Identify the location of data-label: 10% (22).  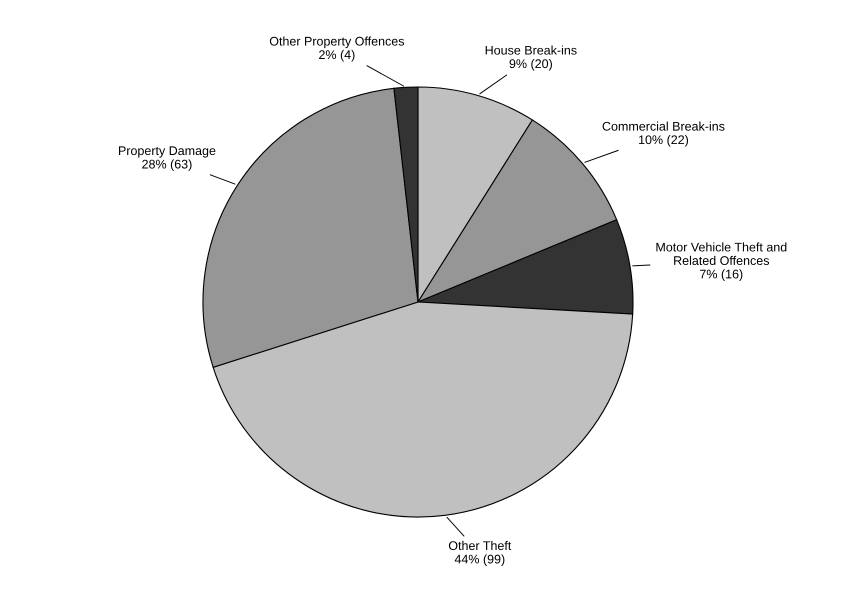
(663, 140).